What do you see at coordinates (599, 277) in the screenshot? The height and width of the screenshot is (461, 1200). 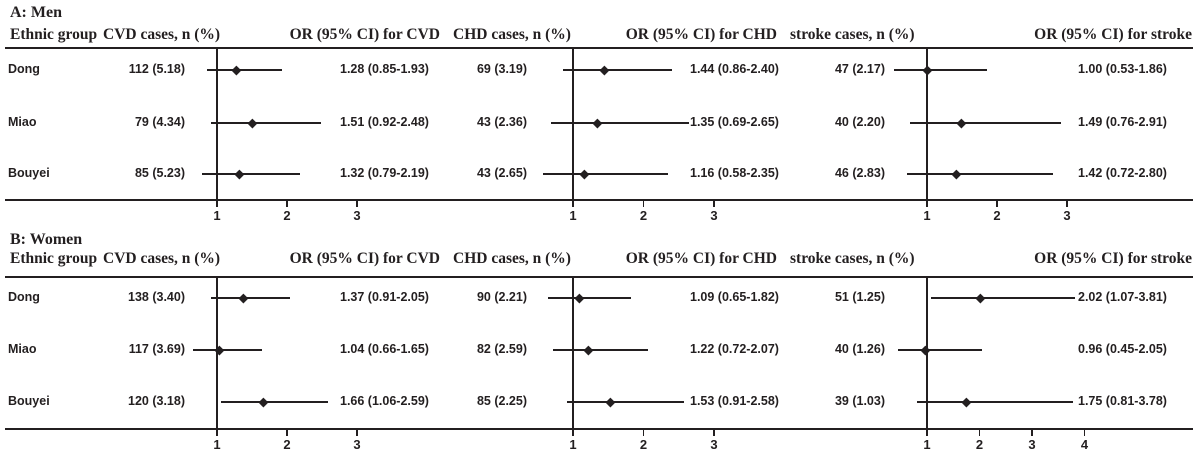 I see `header-rule-women` at bounding box center [599, 277].